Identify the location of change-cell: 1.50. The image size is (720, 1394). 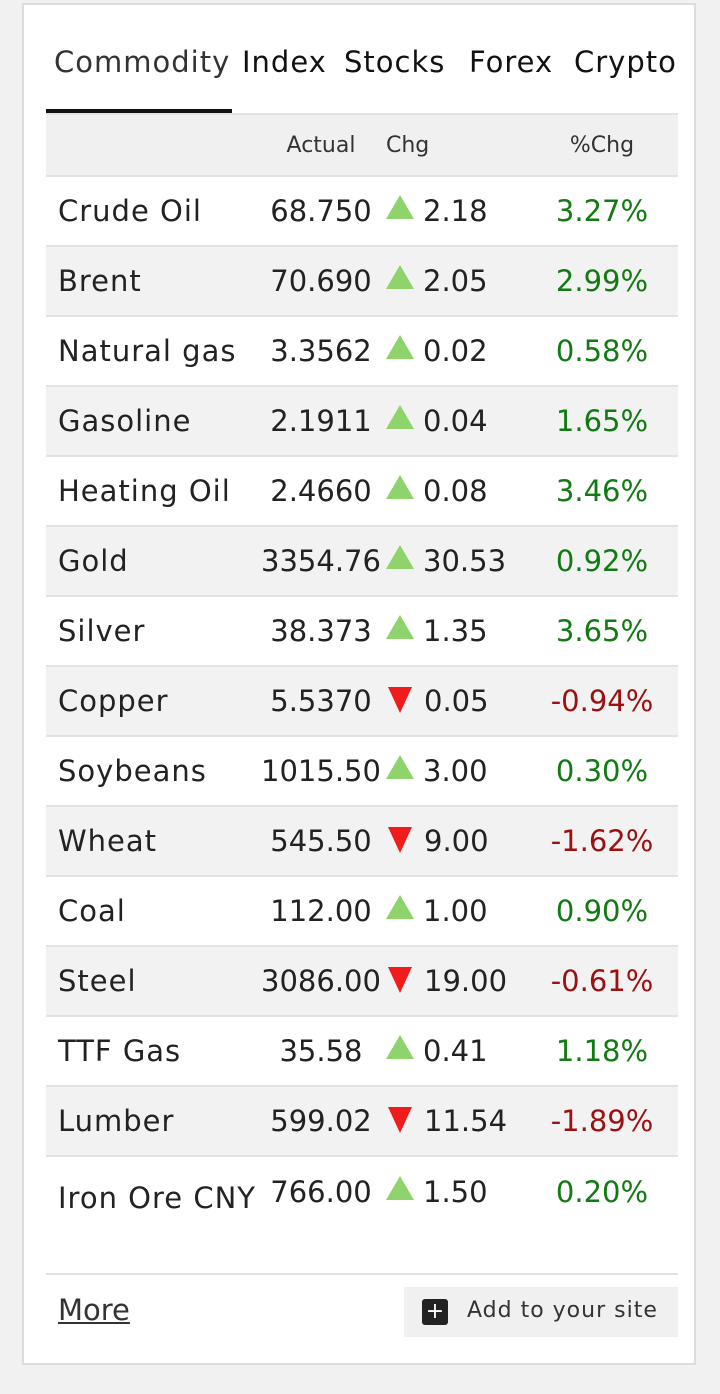
(456, 1214).